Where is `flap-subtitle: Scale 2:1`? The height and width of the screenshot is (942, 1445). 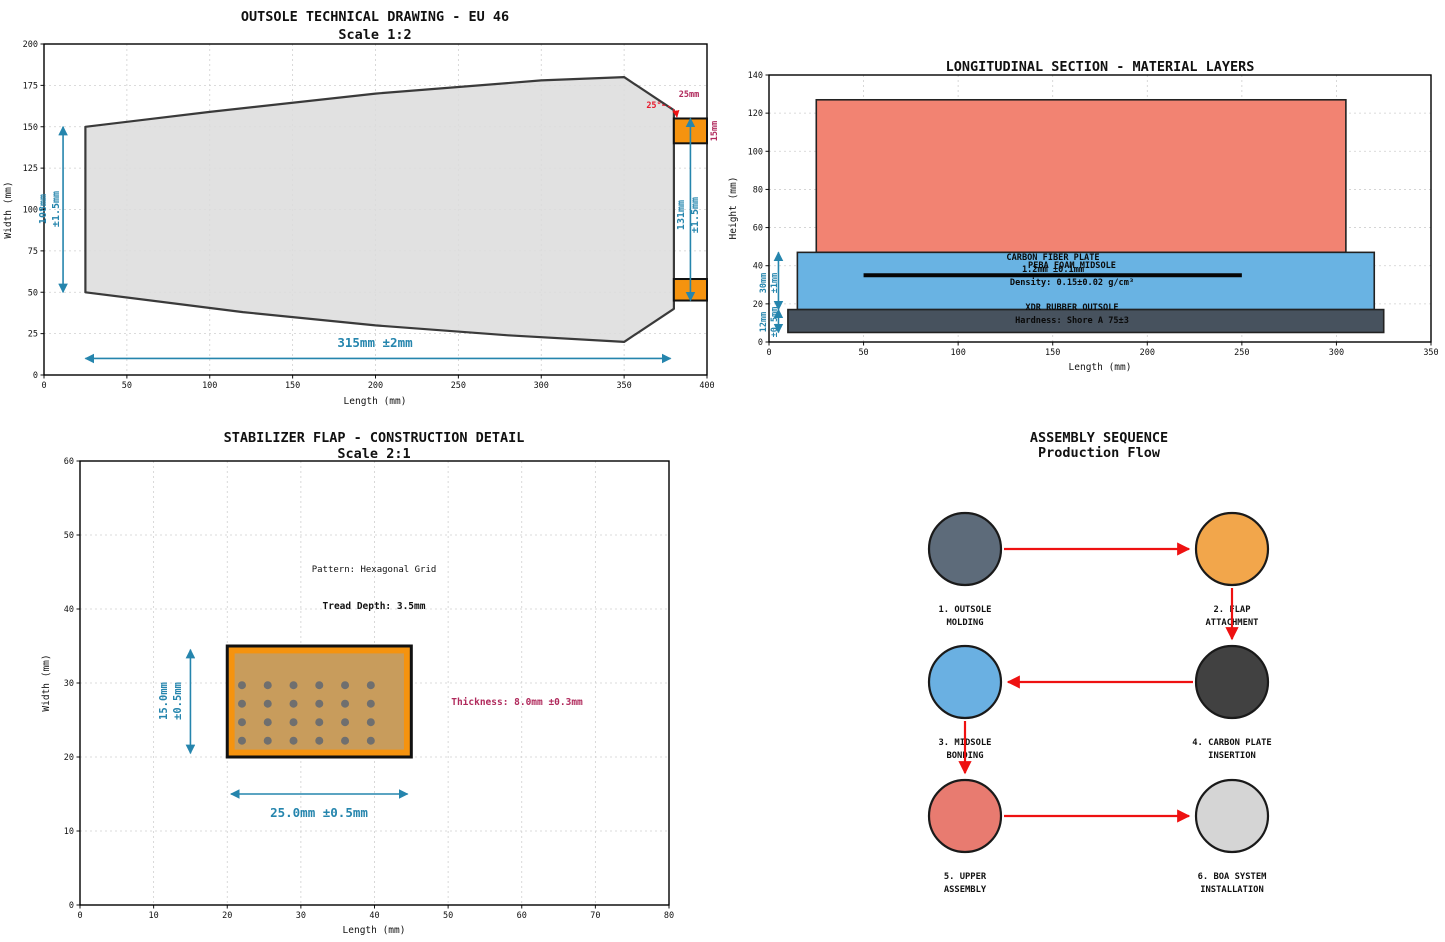 flap-subtitle: Scale 2:1 is located at coordinates (373, 454).